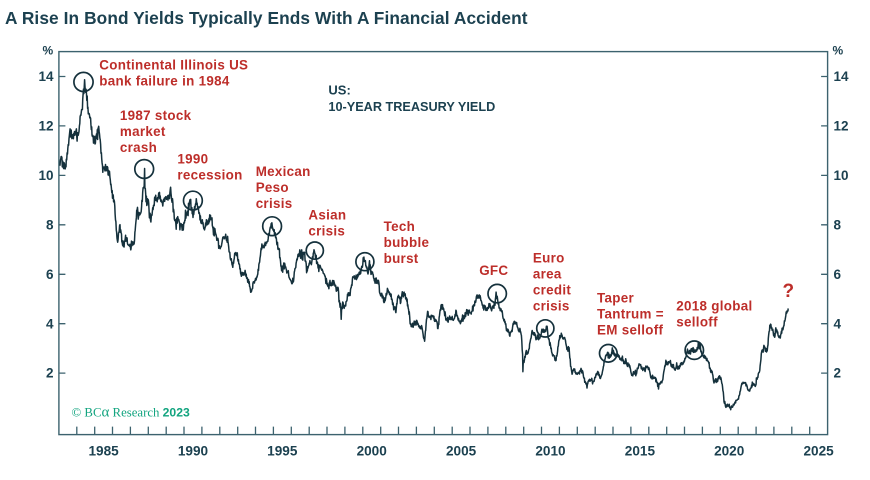 The width and height of the screenshot is (870, 480). I want to click on svg-text: 2000, so click(372, 450).